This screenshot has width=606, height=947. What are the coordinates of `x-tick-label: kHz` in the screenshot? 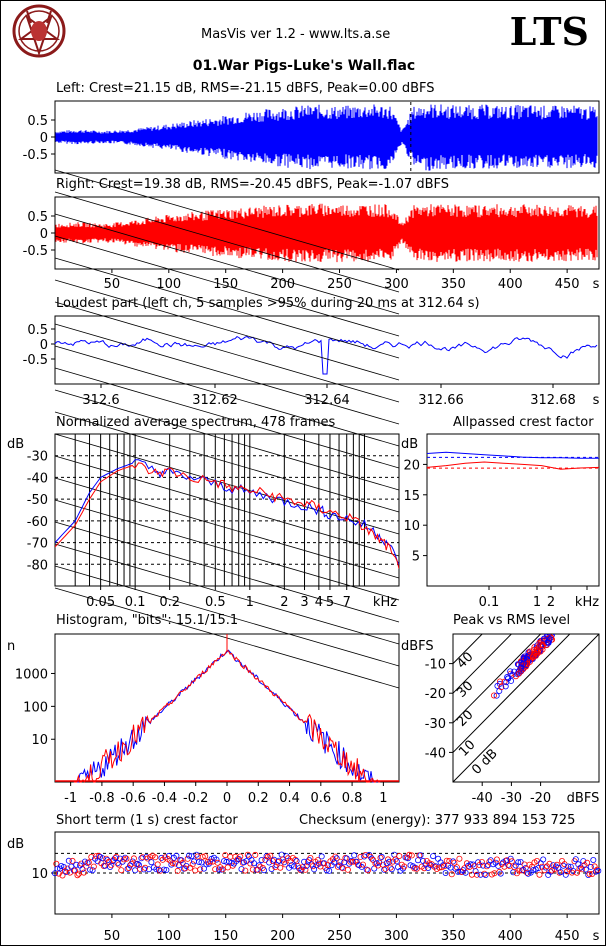 It's located at (587, 602).